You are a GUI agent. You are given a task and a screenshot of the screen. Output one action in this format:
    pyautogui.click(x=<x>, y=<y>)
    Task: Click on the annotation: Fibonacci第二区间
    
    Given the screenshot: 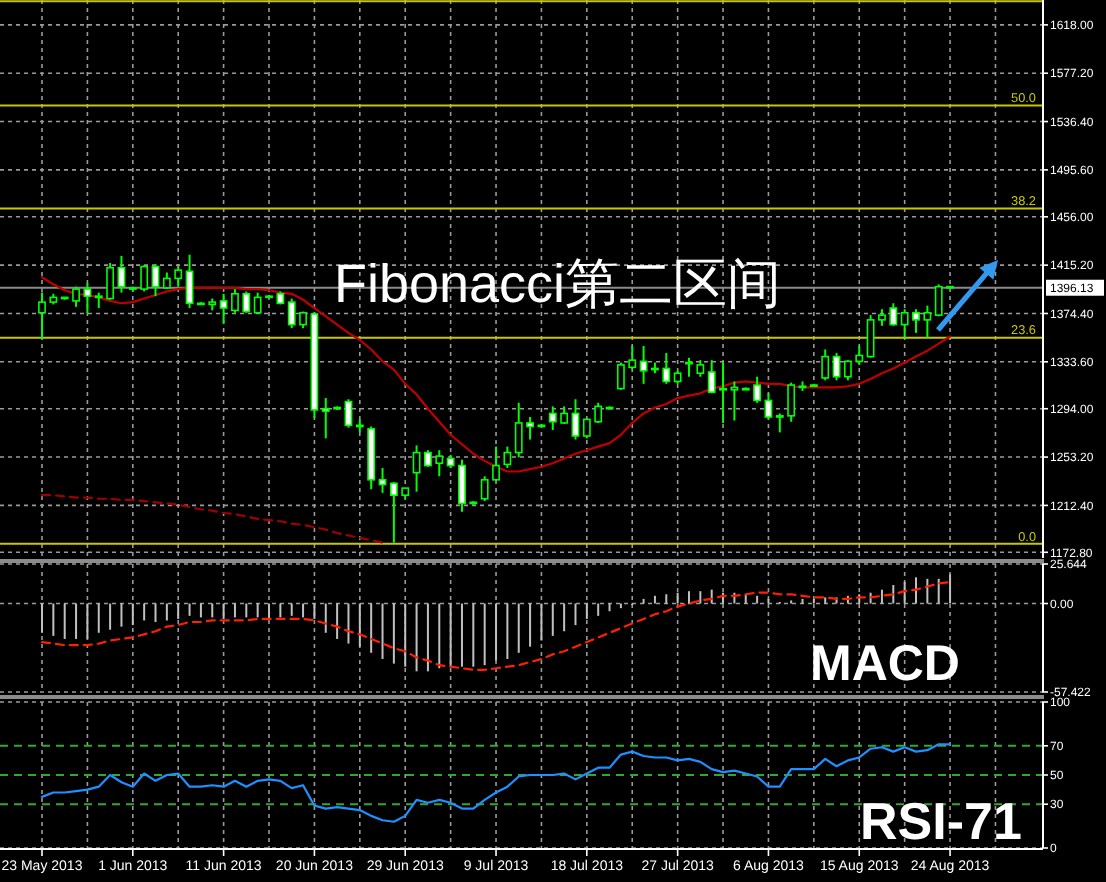 What is the action you would take?
    pyautogui.click(x=558, y=284)
    